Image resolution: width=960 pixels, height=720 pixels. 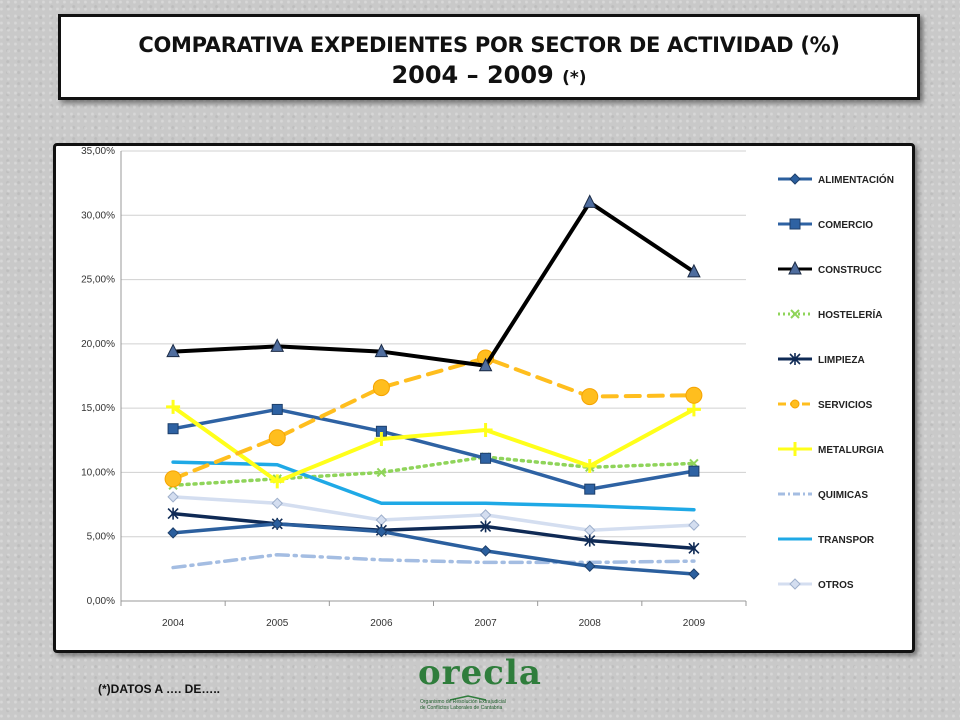 What do you see at coordinates (574, 78) in the screenshot?
I see `title-note-marker: (*)` at bounding box center [574, 78].